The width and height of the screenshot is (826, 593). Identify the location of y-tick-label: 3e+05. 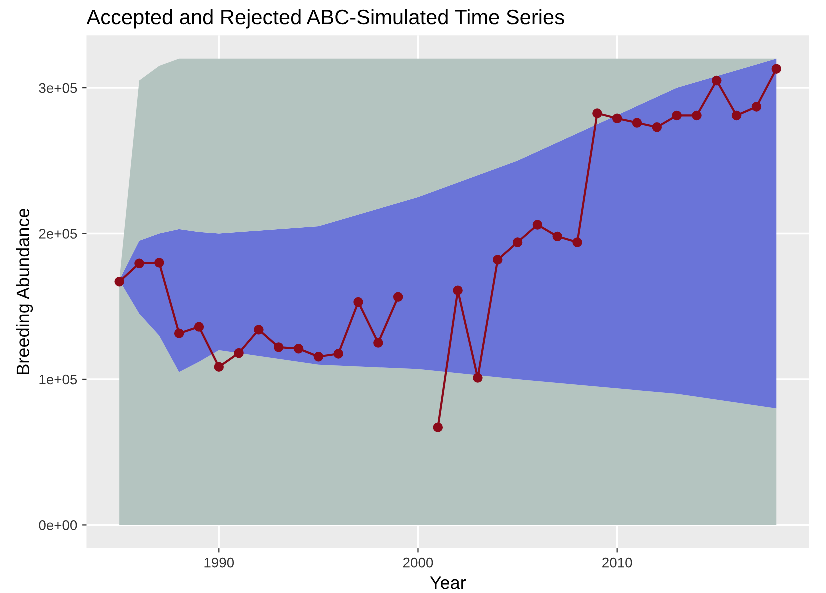
(58, 88).